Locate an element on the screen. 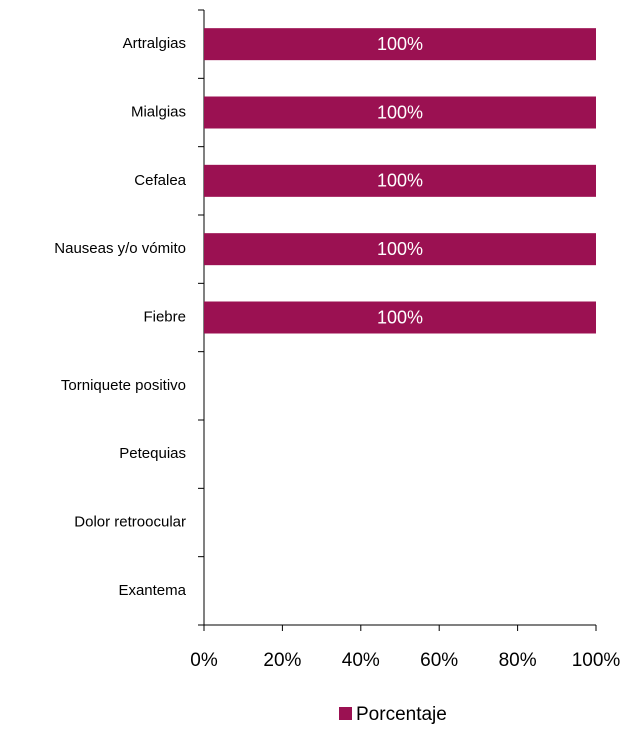 The height and width of the screenshot is (730, 631). y-tick-label: Fiebre is located at coordinates (164, 316).